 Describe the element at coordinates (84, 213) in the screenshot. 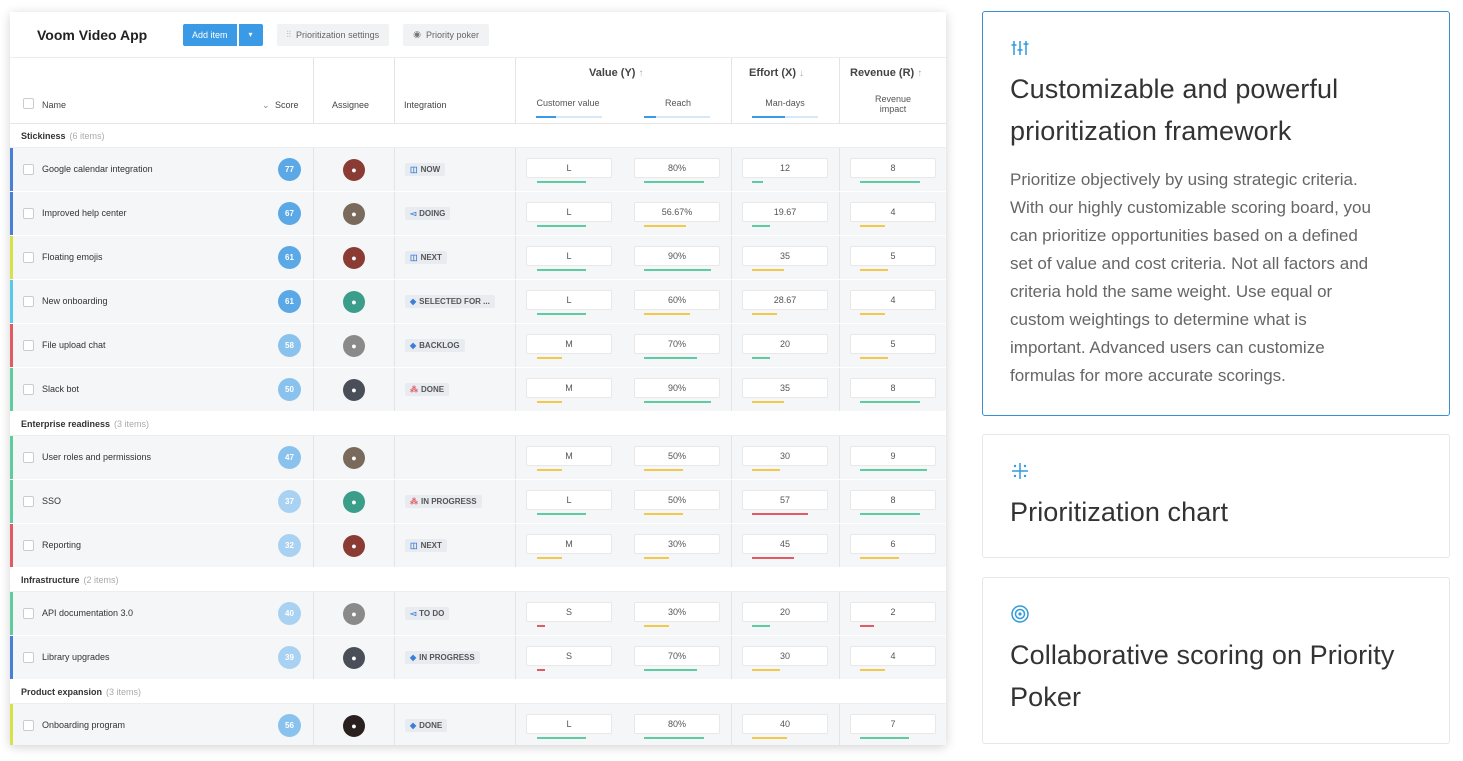

I see `row-name: Improved help center` at that location.